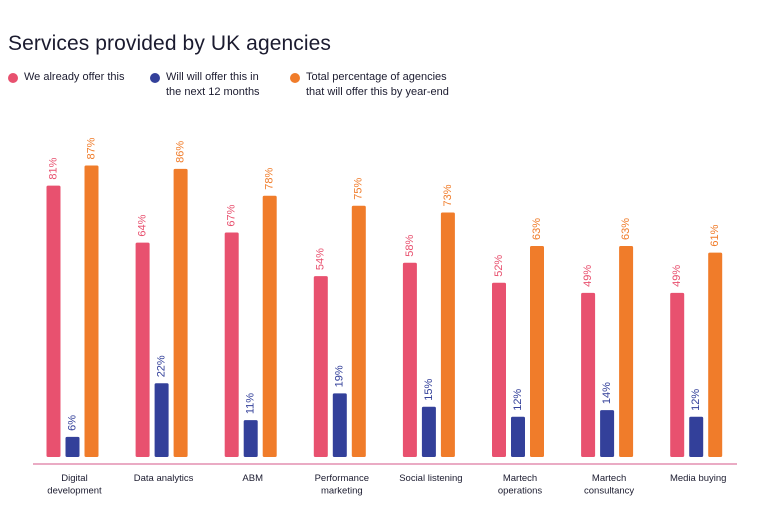 This screenshot has height=523, width=767. What do you see at coordinates (13, 78) in the screenshot?
I see `legend-dot-already-offer` at bounding box center [13, 78].